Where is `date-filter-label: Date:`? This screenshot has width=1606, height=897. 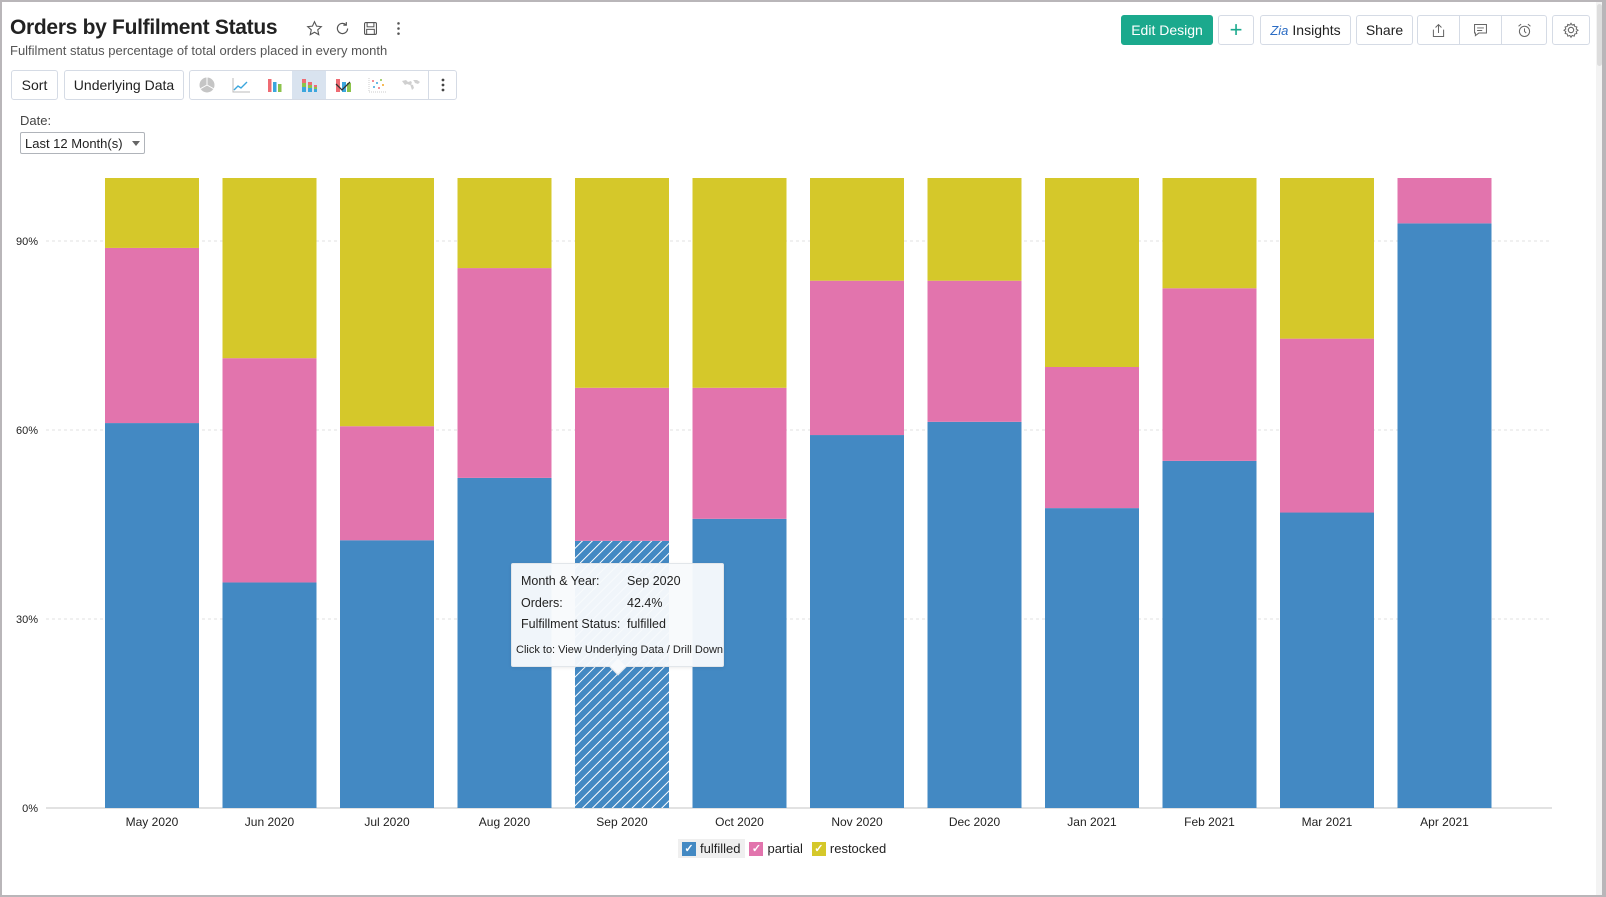 date-filter-label: Date: is located at coordinates (36, 120).